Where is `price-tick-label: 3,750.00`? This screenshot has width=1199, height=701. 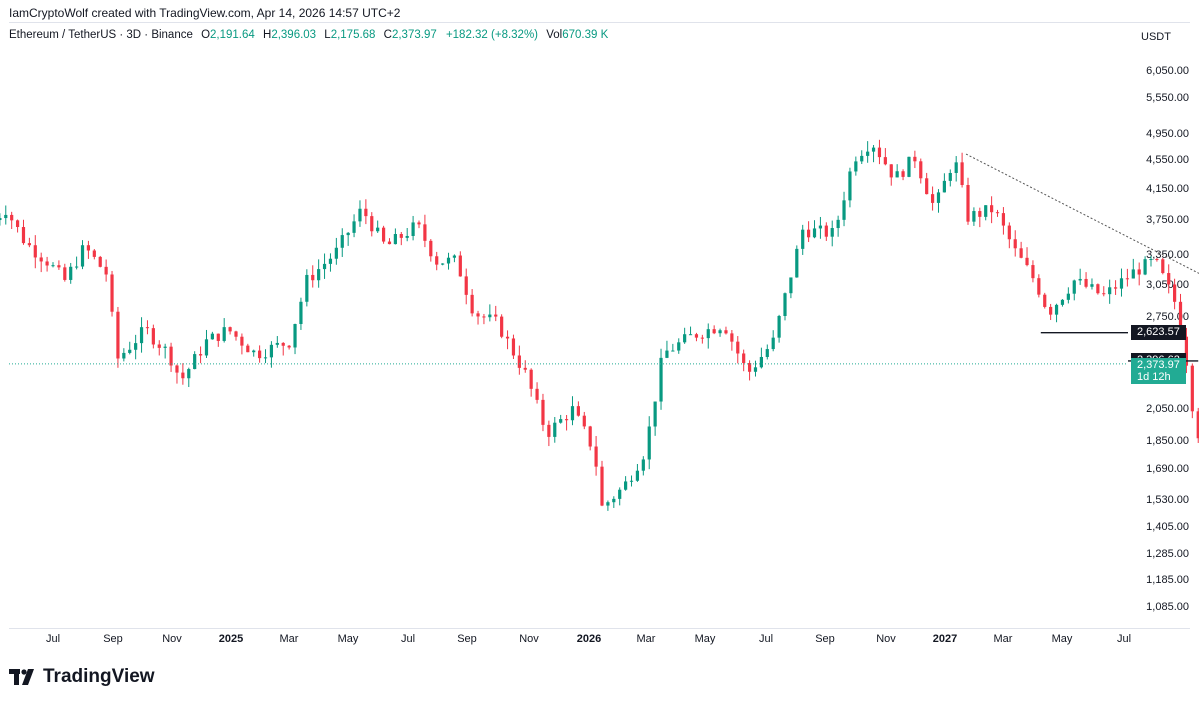 price-tick-label: 3,750.00 is located at coordinates (1167, 220).